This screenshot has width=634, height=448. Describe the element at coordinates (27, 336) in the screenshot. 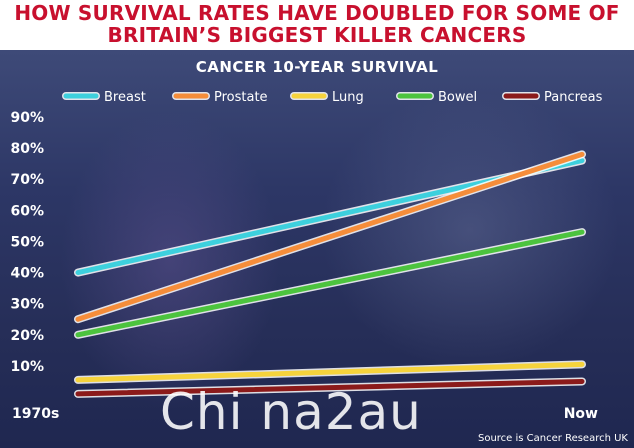

I see `y-tick-label: 20%` at that location.